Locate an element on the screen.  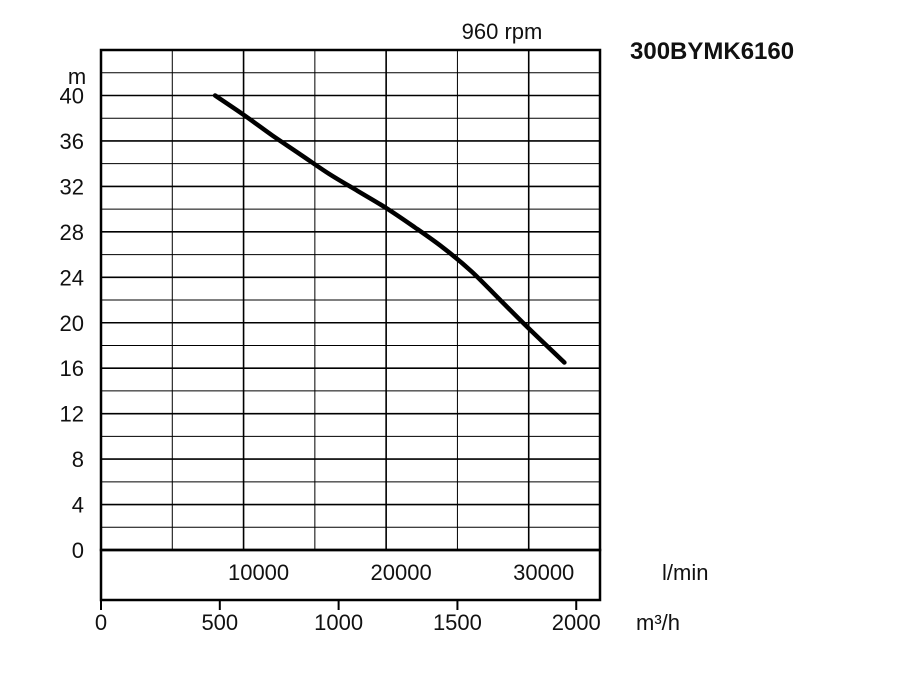
y-tick-label: 40 is located at coordinates (72, 96).